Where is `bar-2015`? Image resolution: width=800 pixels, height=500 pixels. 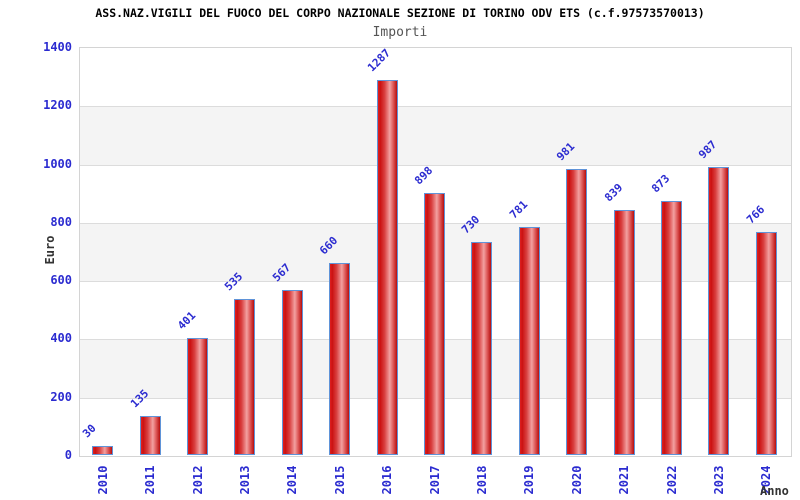 bar-2015 is located at coordinates (339, 359).